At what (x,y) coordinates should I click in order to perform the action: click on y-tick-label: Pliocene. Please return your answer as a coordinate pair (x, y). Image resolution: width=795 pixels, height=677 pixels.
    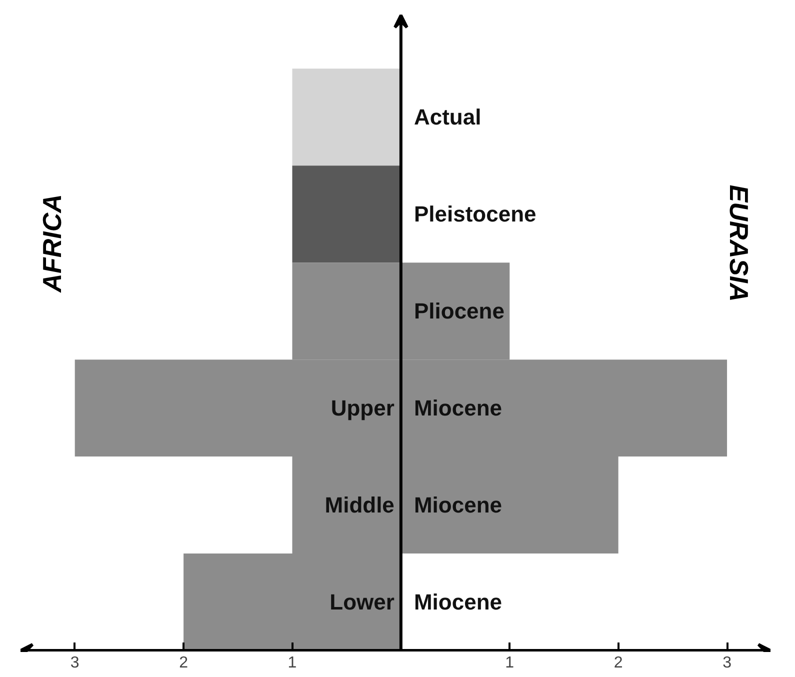
    Looking at the image, I should click on (459, 311).